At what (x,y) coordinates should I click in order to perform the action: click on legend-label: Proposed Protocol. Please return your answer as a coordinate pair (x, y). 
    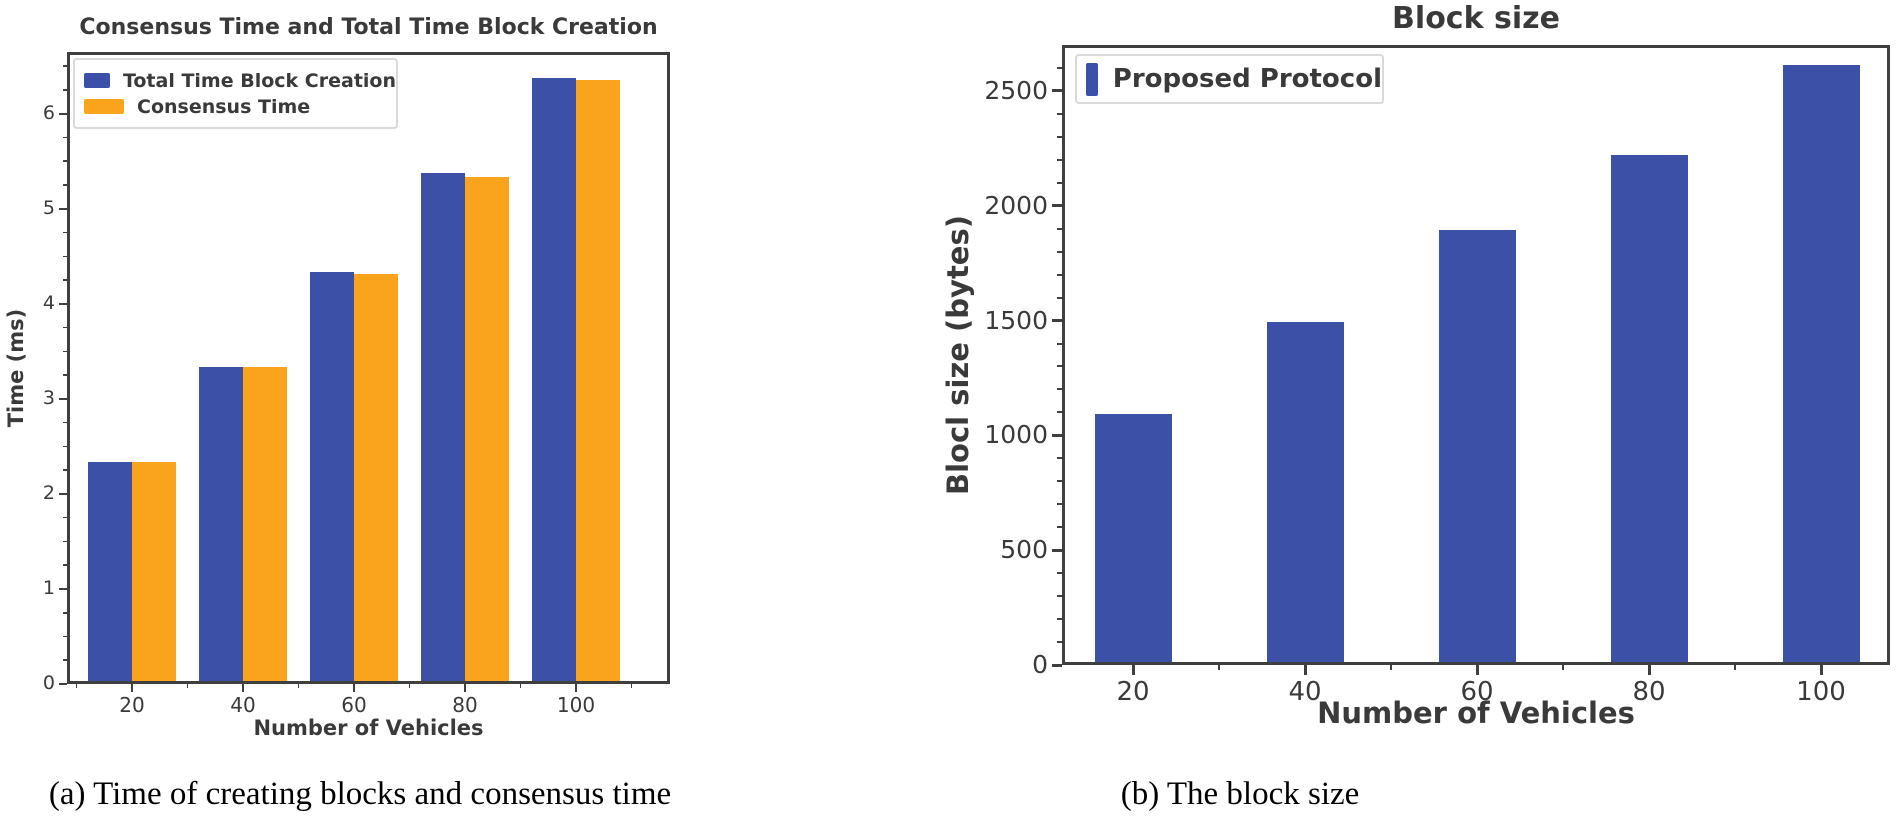
    Looking at the image, I should click on (1247, 79).